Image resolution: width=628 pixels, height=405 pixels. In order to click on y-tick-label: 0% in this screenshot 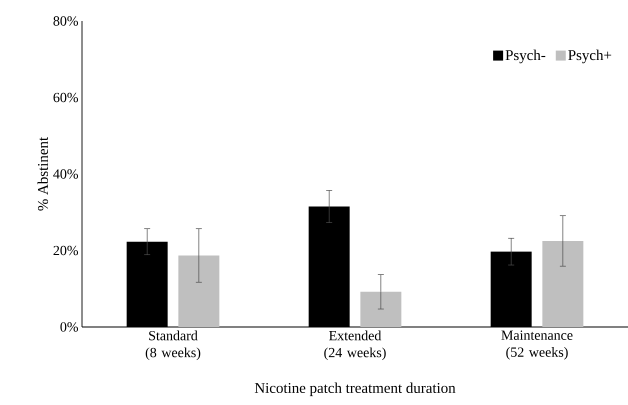, I will do `click(69, 327)`.